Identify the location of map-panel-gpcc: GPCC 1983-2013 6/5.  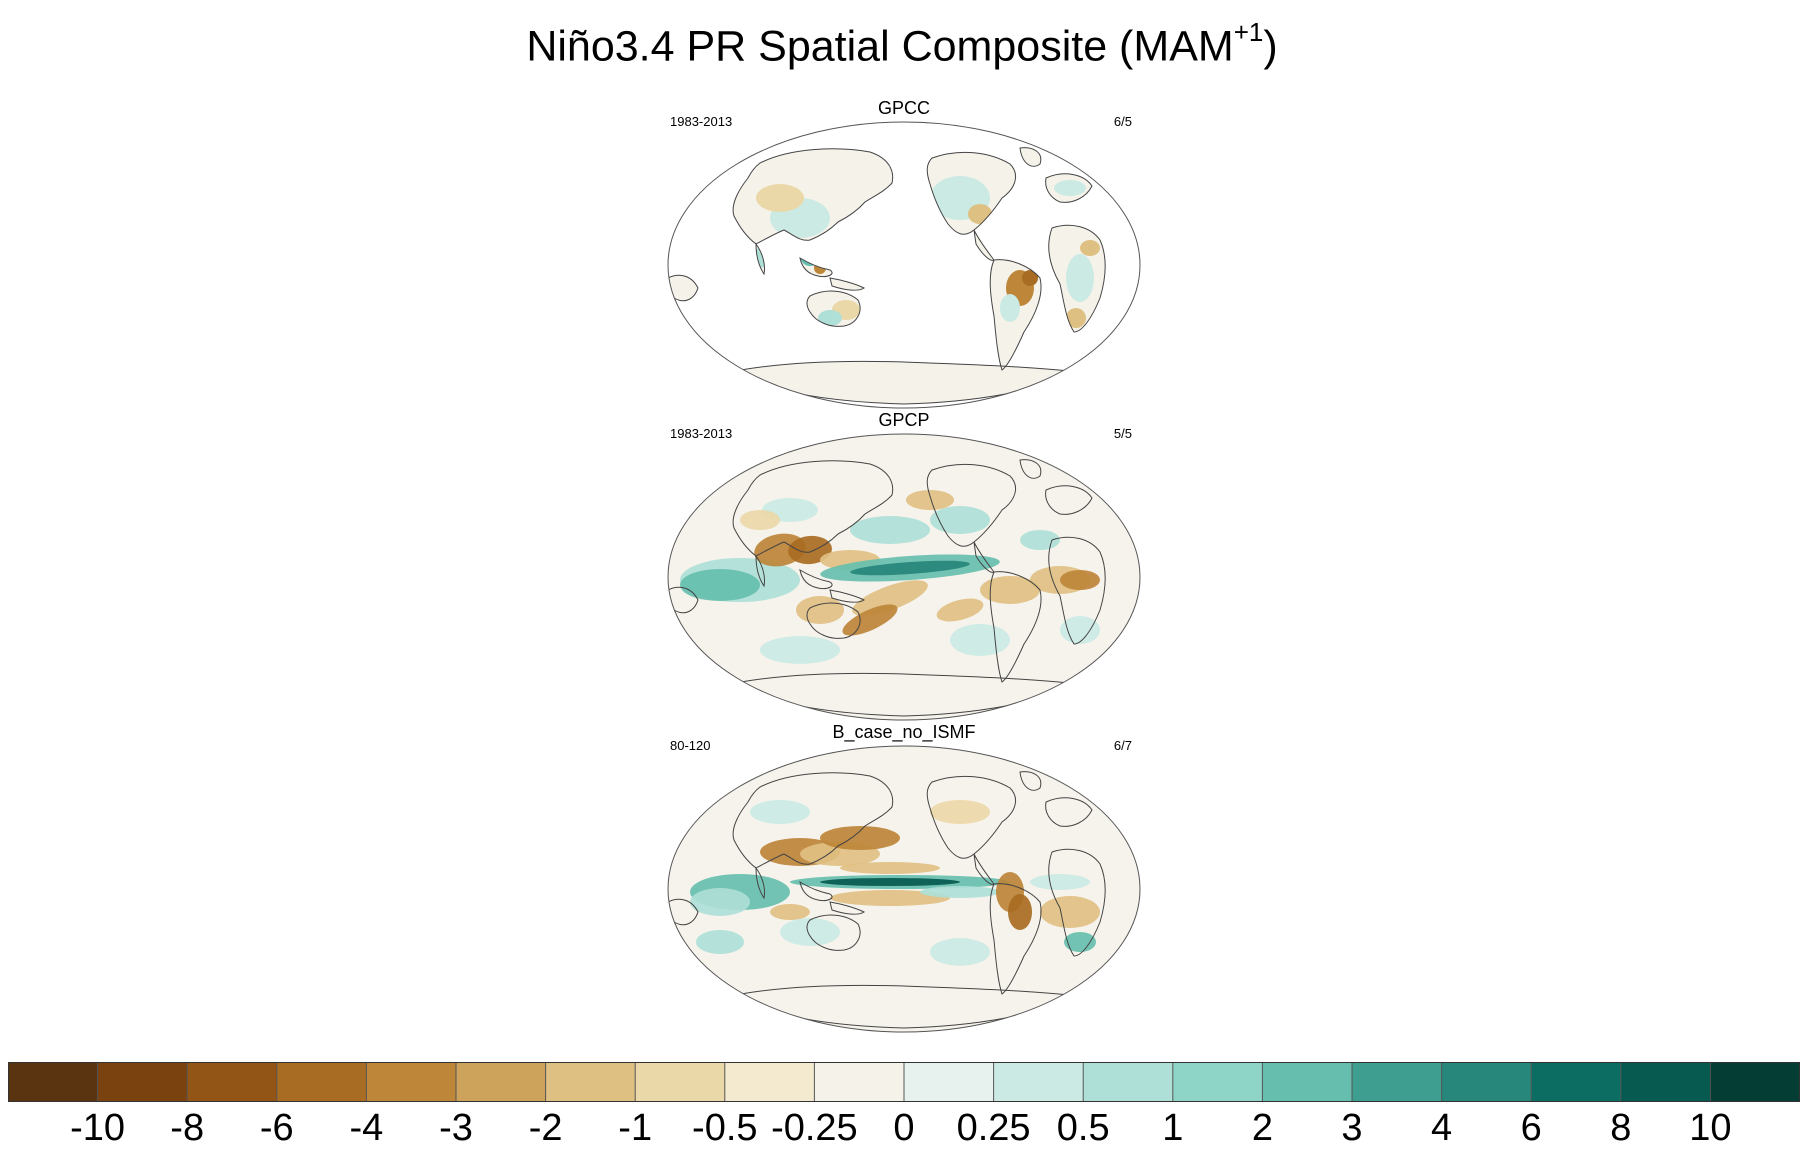
(904, 255).